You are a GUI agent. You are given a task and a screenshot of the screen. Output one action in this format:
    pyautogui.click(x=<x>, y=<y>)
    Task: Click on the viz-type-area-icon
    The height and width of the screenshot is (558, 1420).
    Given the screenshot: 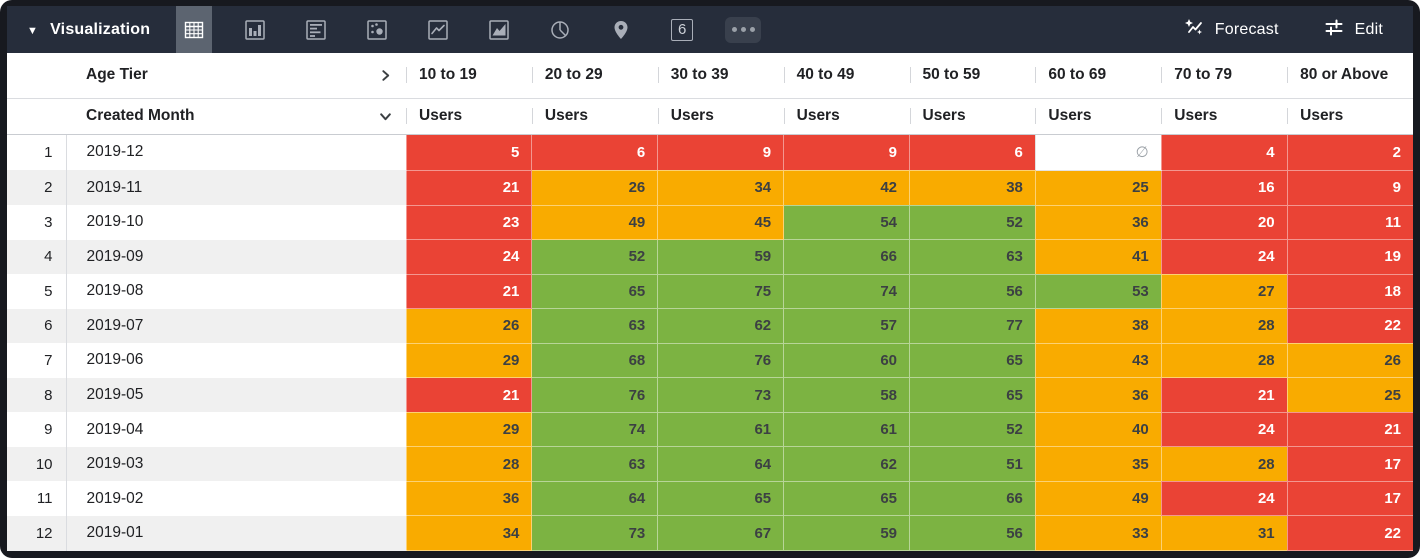 What is the action you would take?
    pyautogui.click(x=499, y=29)
    